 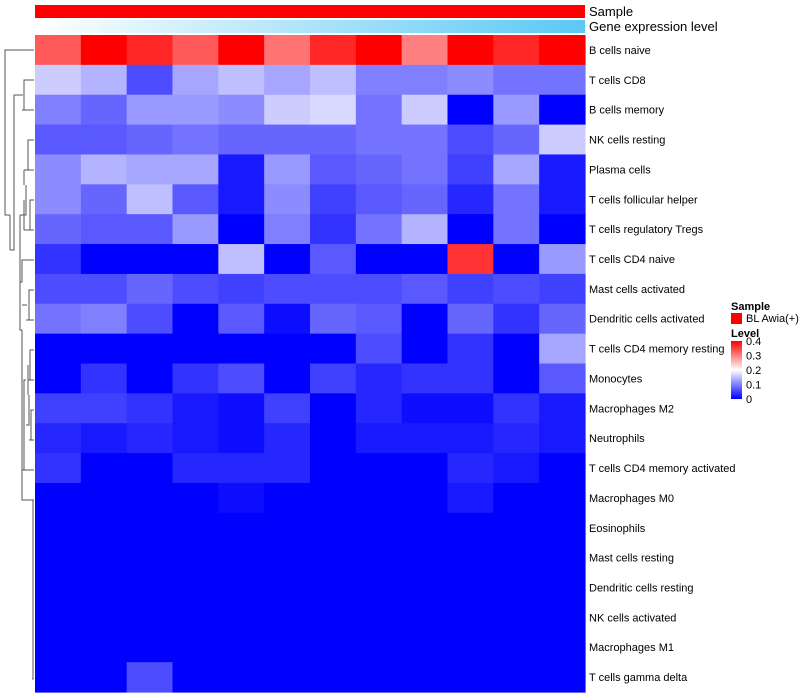 What do you see at coordinates (646, 230) in the screenshot?
I see `row-label: T cells regulatory Tregs` at bounding box center [646, 230].